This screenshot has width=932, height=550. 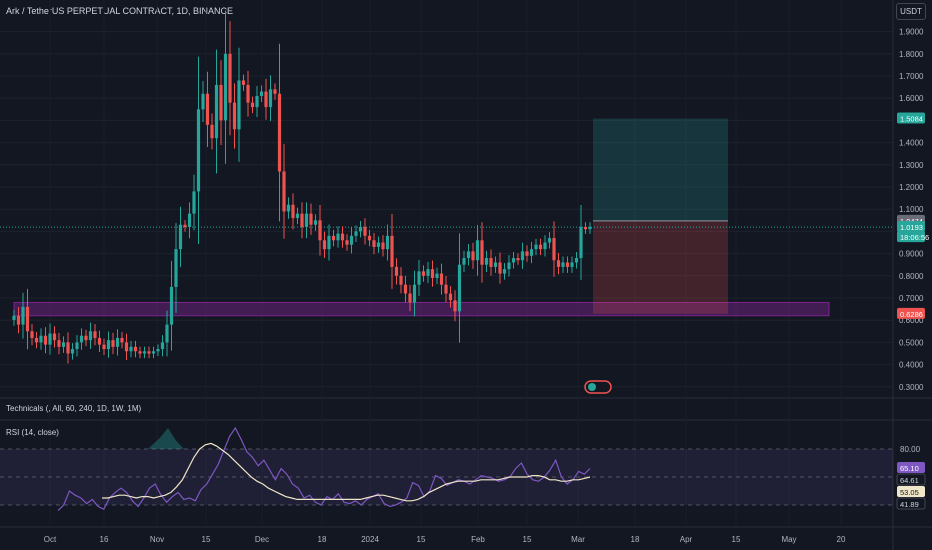 I want to click on price-label-text: 18:06:56, so click(x=914, y=237).